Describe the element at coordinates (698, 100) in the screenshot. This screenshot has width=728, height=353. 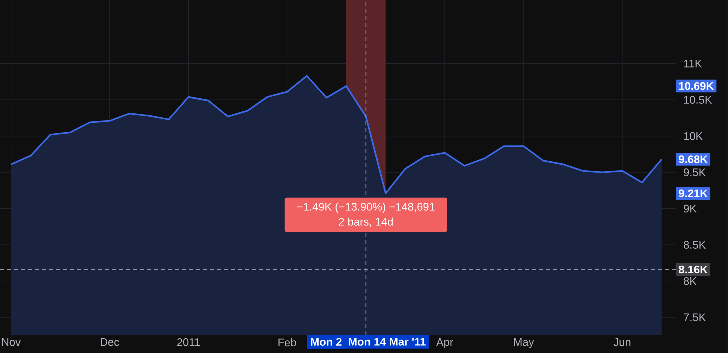
I see `y-tick-label: 10.5K` at that location.